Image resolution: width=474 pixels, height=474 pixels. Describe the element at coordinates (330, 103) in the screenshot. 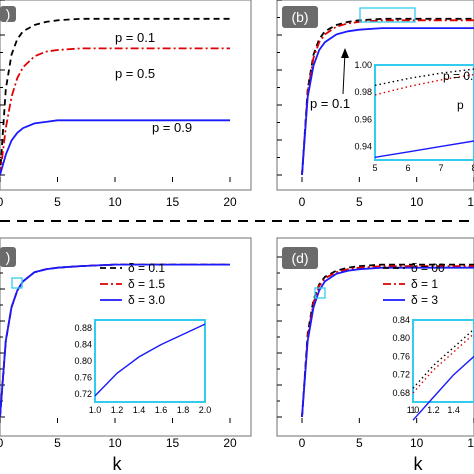

I see `annotation-label: p = 0.1` at that location.